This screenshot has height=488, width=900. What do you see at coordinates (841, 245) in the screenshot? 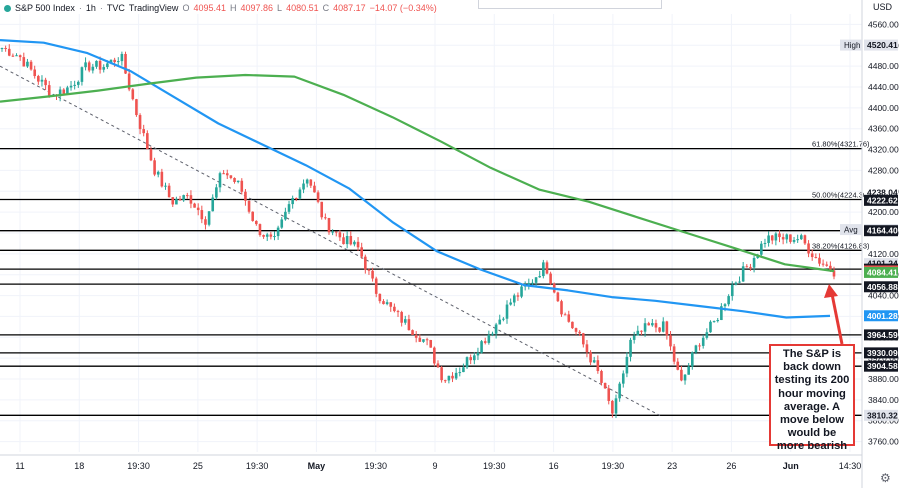
I see `fib-level-label: 38.20%(4126.83)` at bounding box center [841, 245].